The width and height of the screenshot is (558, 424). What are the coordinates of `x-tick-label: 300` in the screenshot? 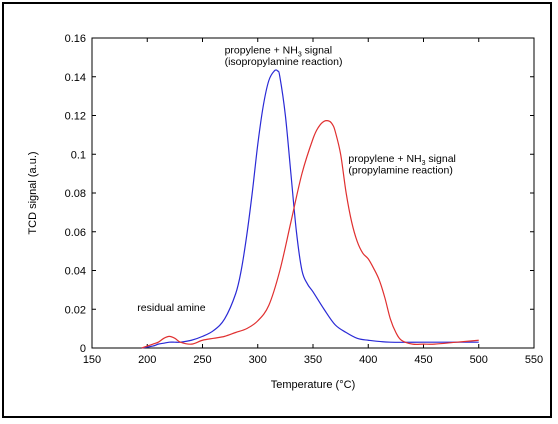 It's located at (258, 360).